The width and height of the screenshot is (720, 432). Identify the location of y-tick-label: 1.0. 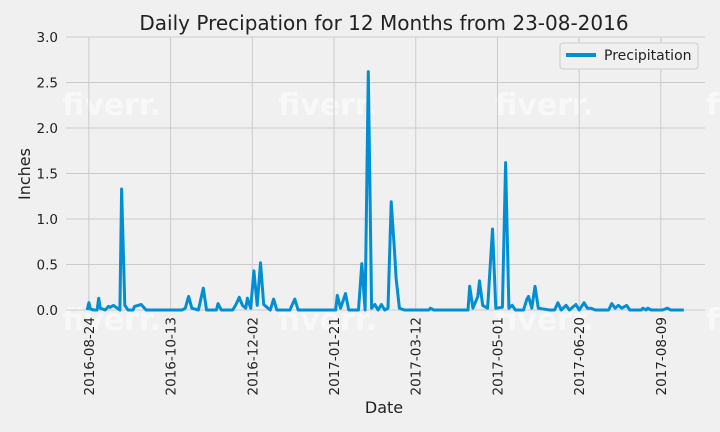
(47, 220).